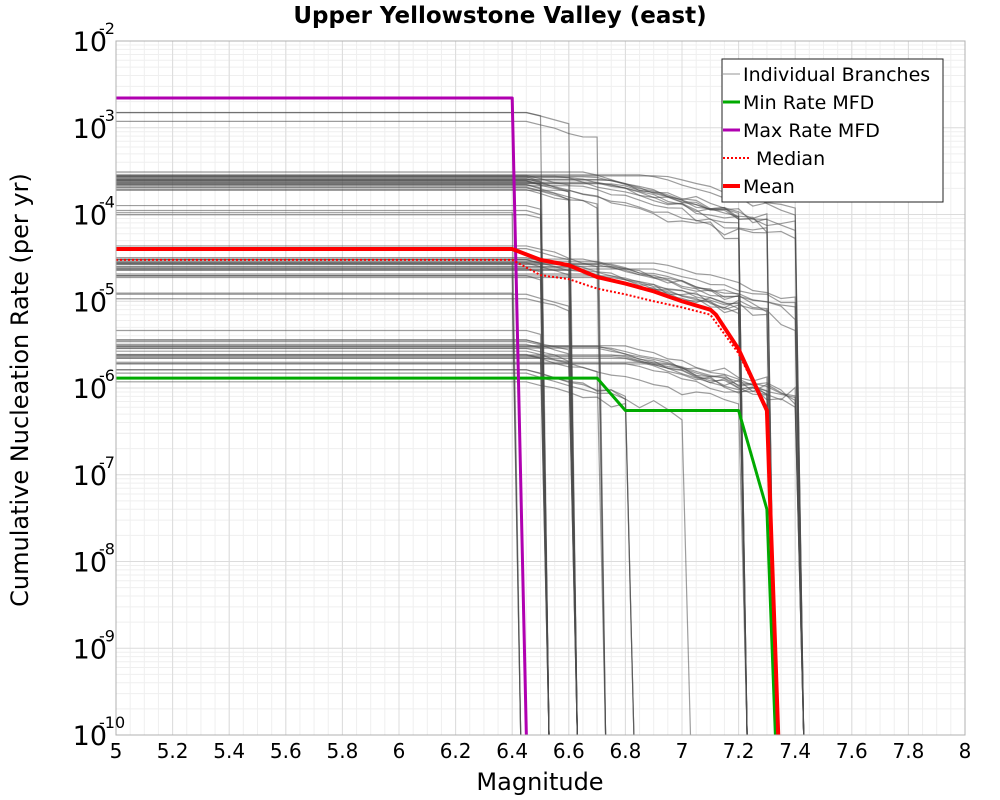 The height and width of the screenshot is (800, 1000). I want to click on y-tick-exponent: -8, so click(107, 549).